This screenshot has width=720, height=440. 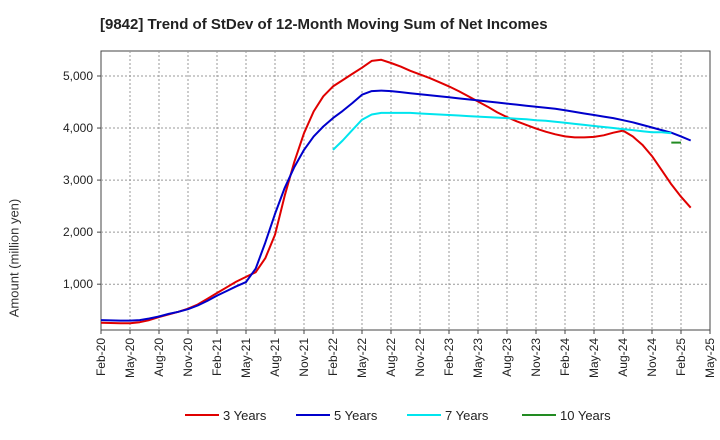 What do you see at coordinates (449, 357) in the screenshot?
I see `x-tick-label: Feb-23` at bounding box center [449, 357].